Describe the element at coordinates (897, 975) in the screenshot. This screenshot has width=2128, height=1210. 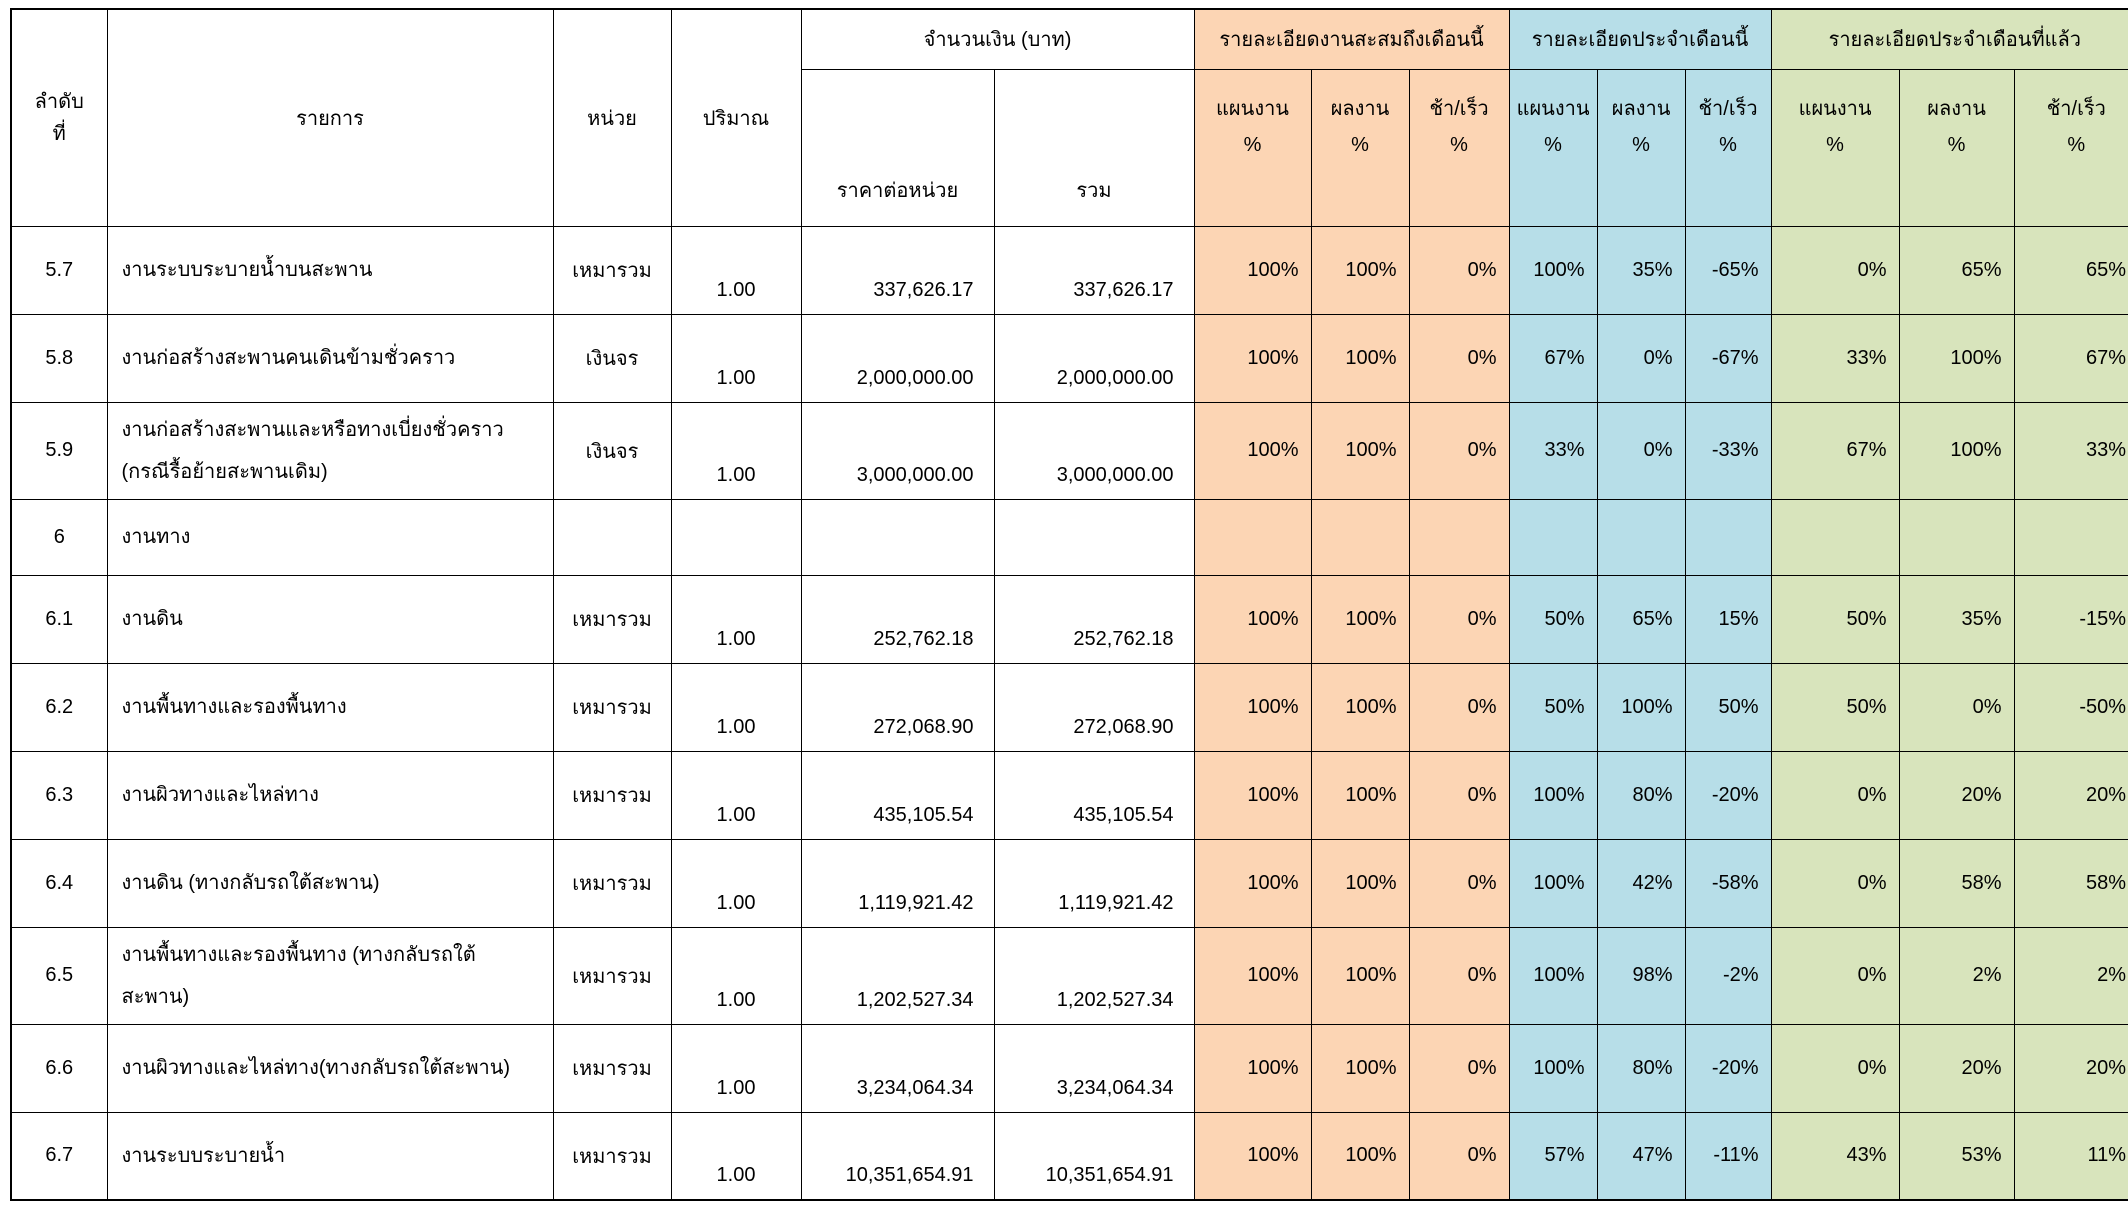
I see `unit-price-cell: 1,202,527.34` at that location.